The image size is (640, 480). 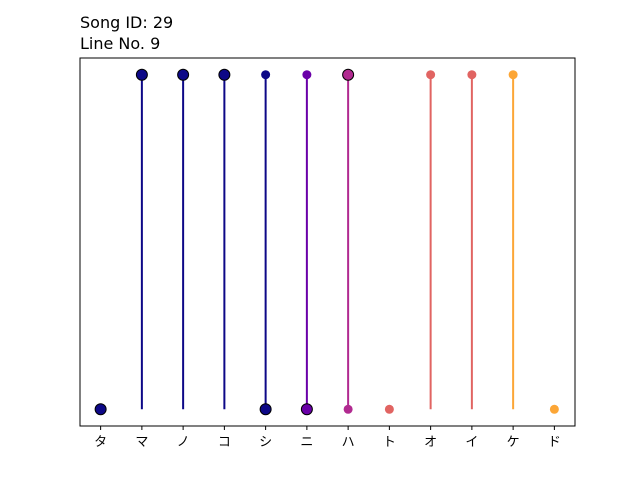 I want to click on chart-title-line-2: Line No. 9, so click(x=120, y=43).